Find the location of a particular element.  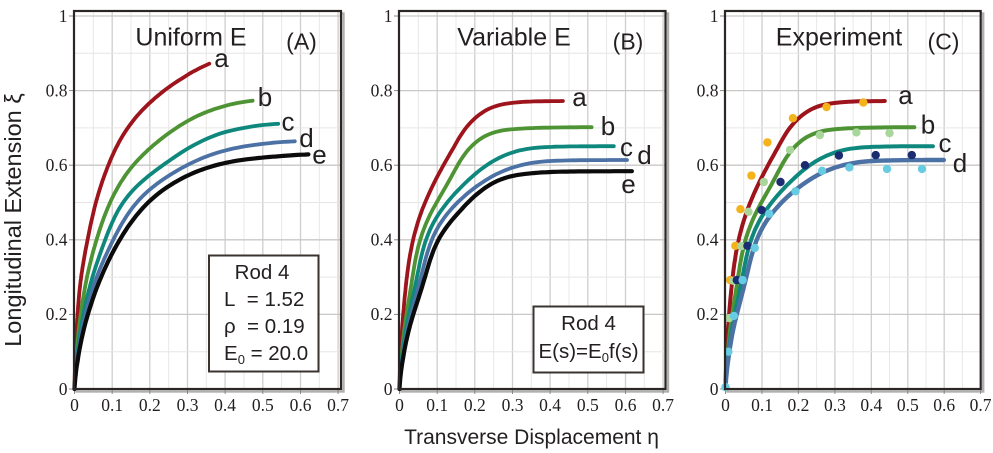

svg-text: Transverse Displacement η is located at coordinates (531, 437).